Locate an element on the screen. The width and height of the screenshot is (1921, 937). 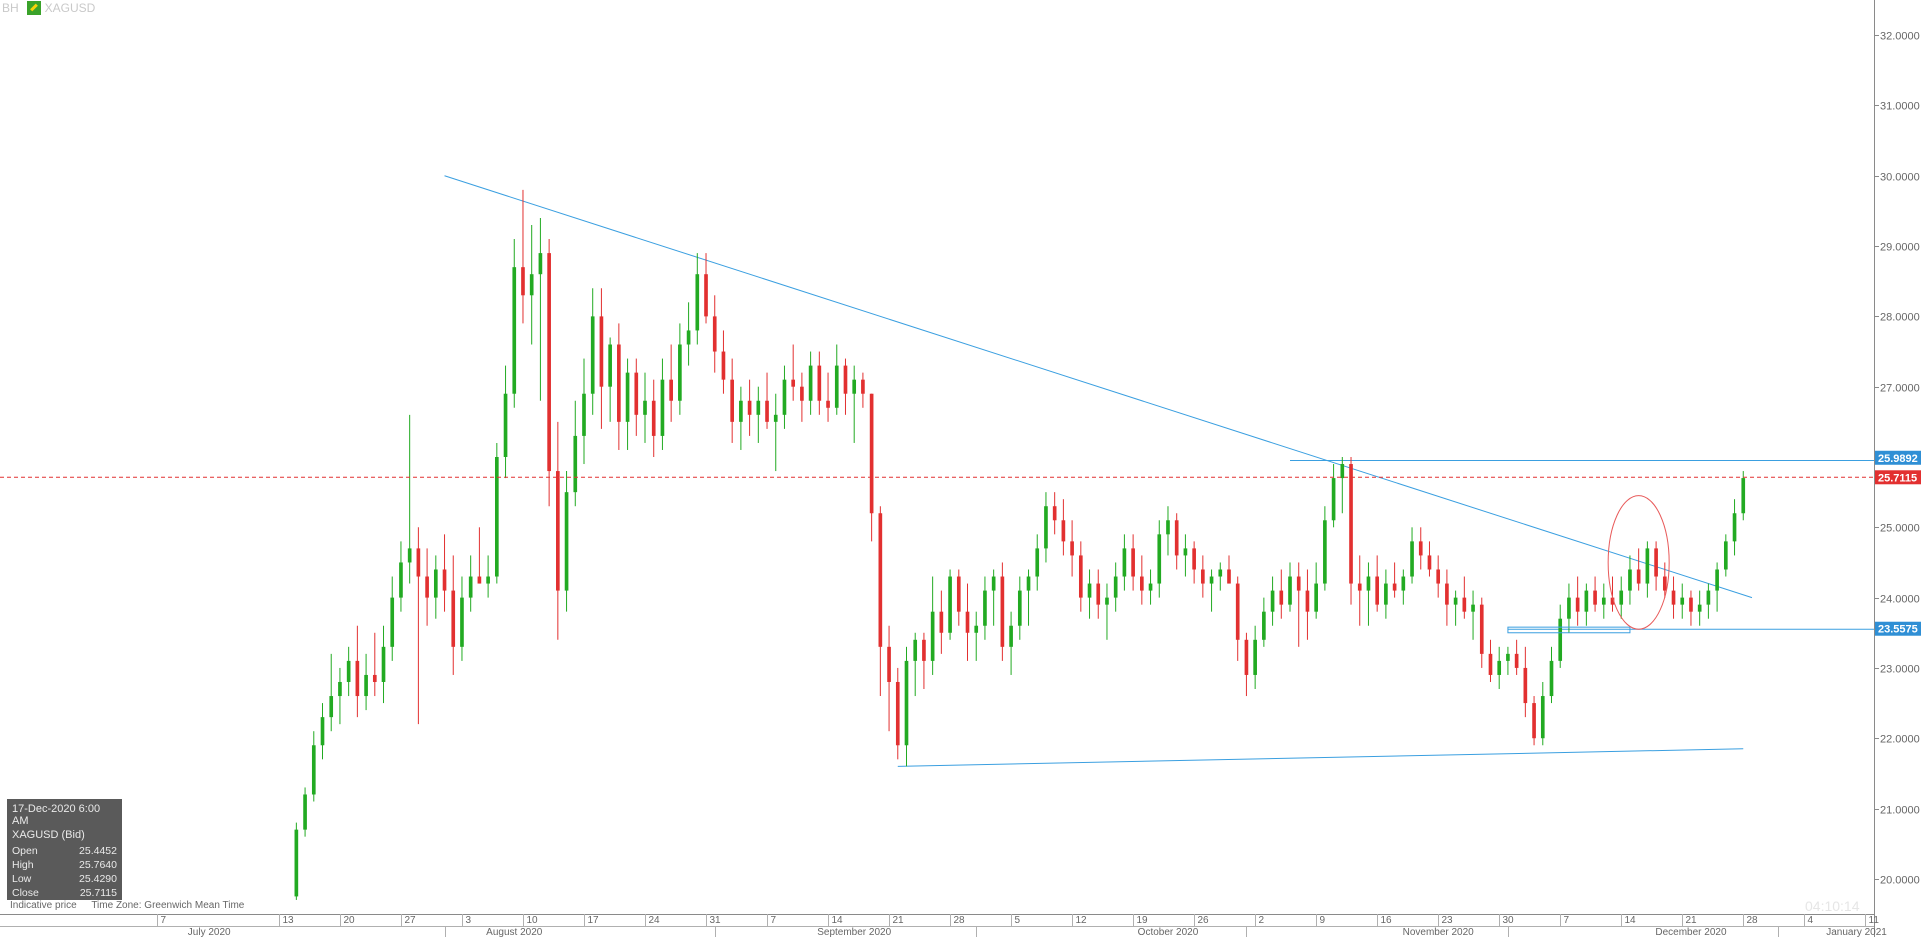
day-tick-label: 23 is located at coordinates (1448, 920).